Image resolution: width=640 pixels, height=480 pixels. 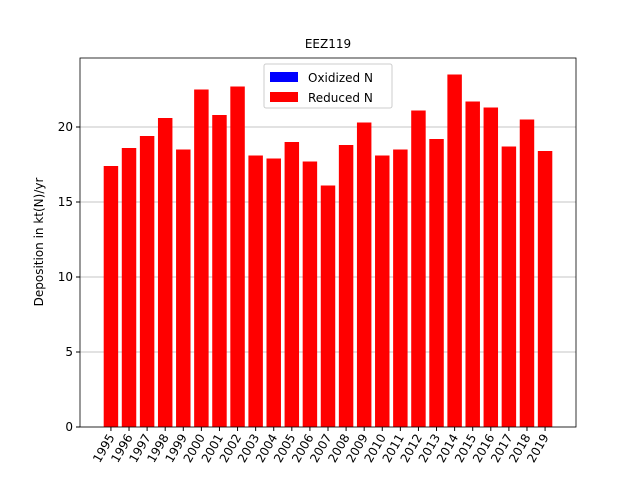 I want to click on y-tick-label: 20, so click(x=65, y=127).